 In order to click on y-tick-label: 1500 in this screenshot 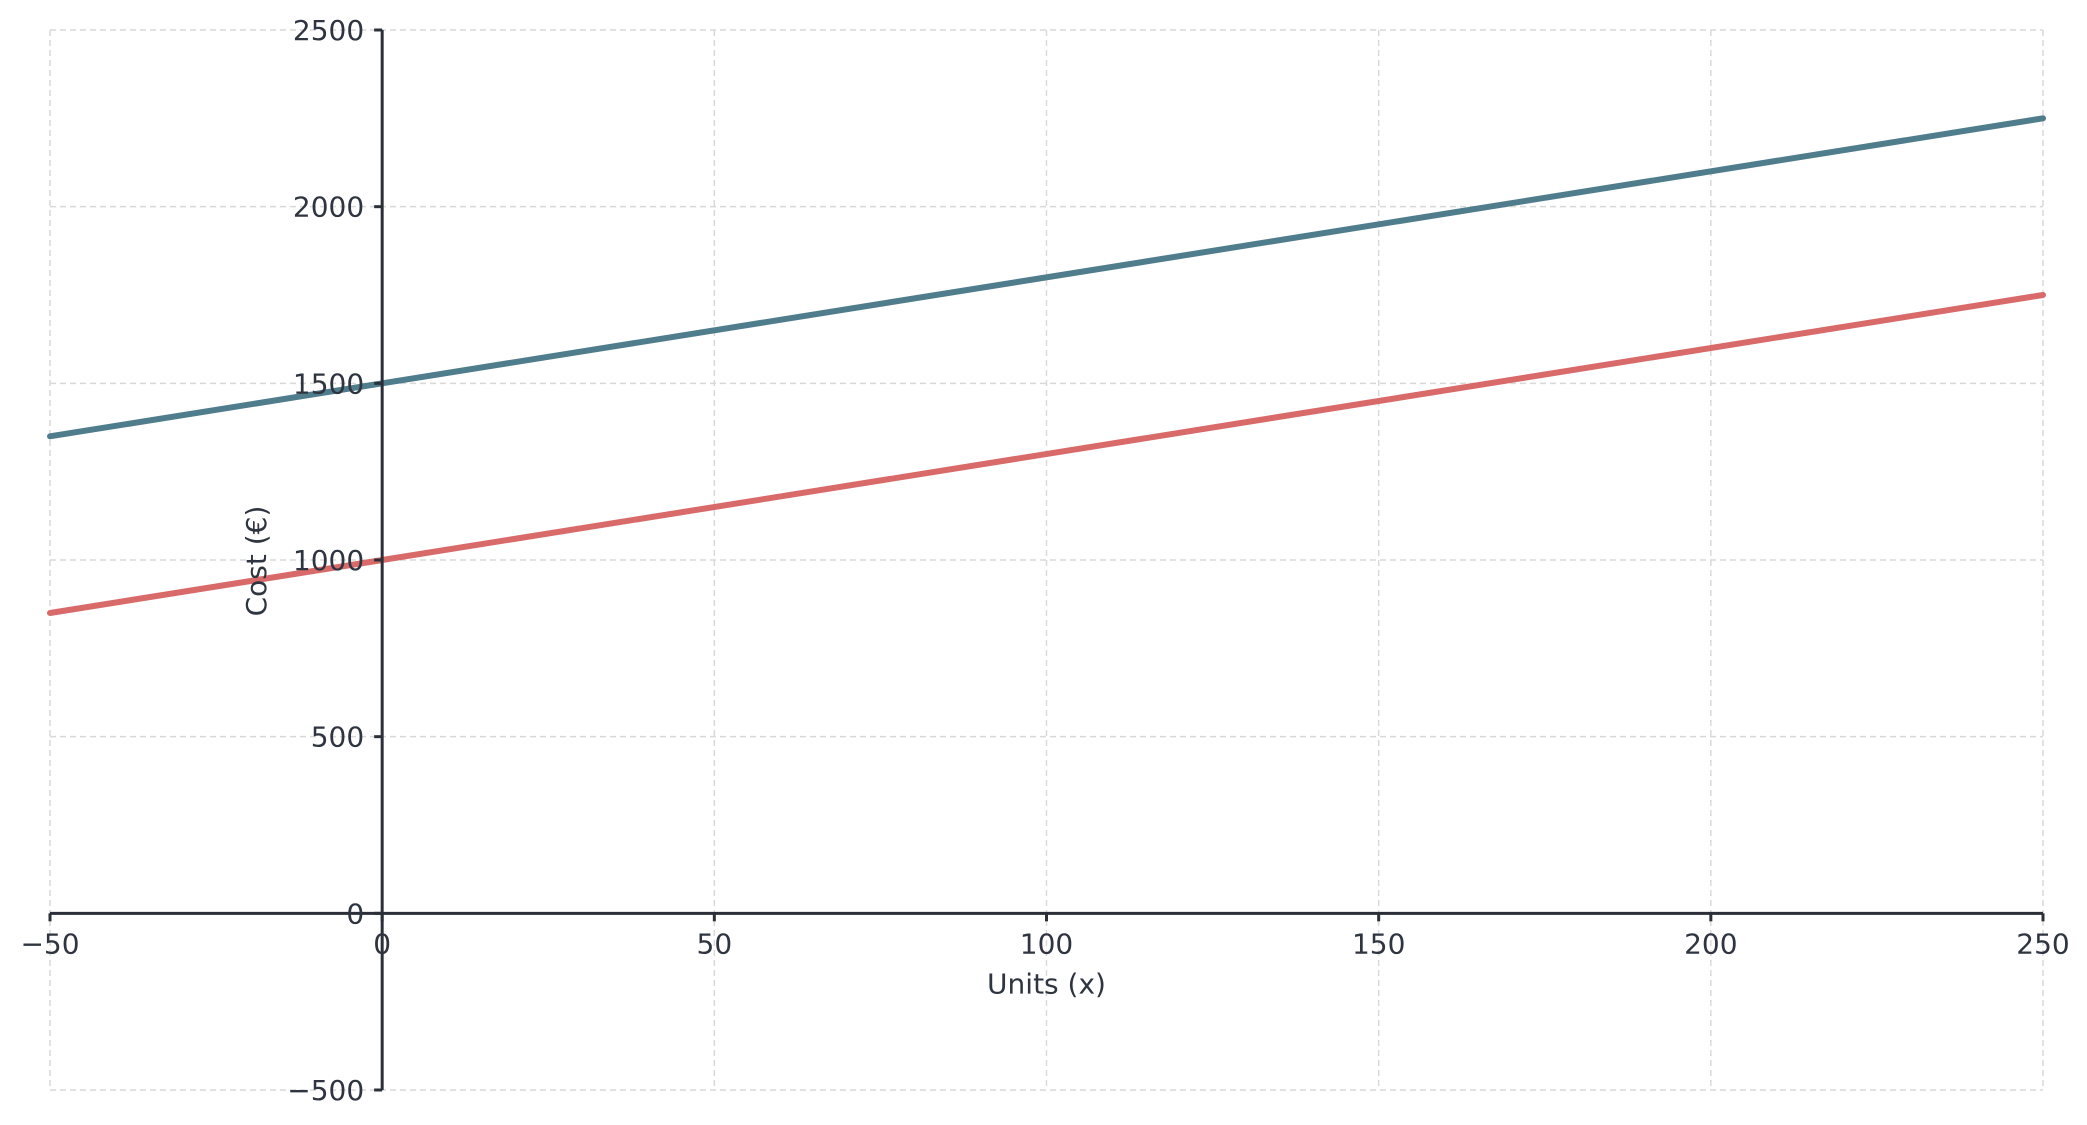, I will do `click(328, 383)`.